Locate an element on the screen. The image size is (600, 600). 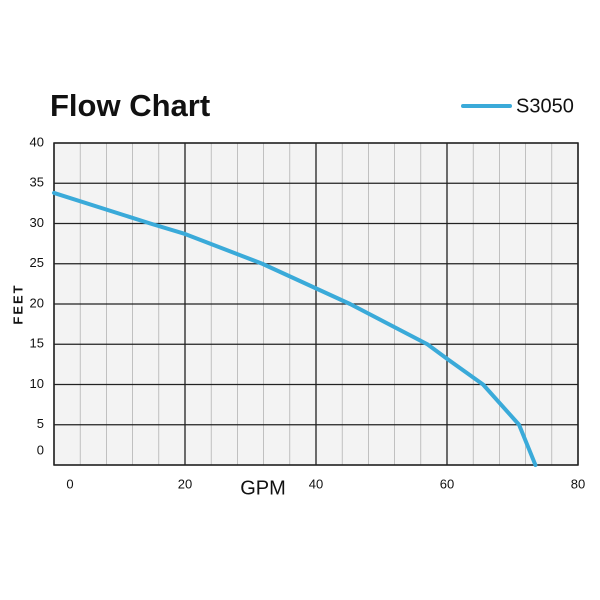
legend-label: S3050 is located at coordinates (545, 106).